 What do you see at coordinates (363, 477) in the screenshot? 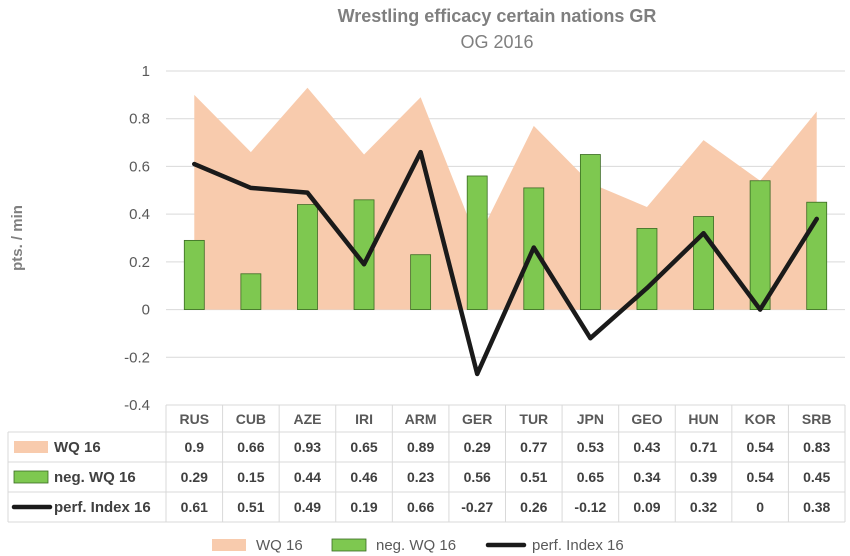
I see `table-cell: 0.46` at bounding box center [363, 477].